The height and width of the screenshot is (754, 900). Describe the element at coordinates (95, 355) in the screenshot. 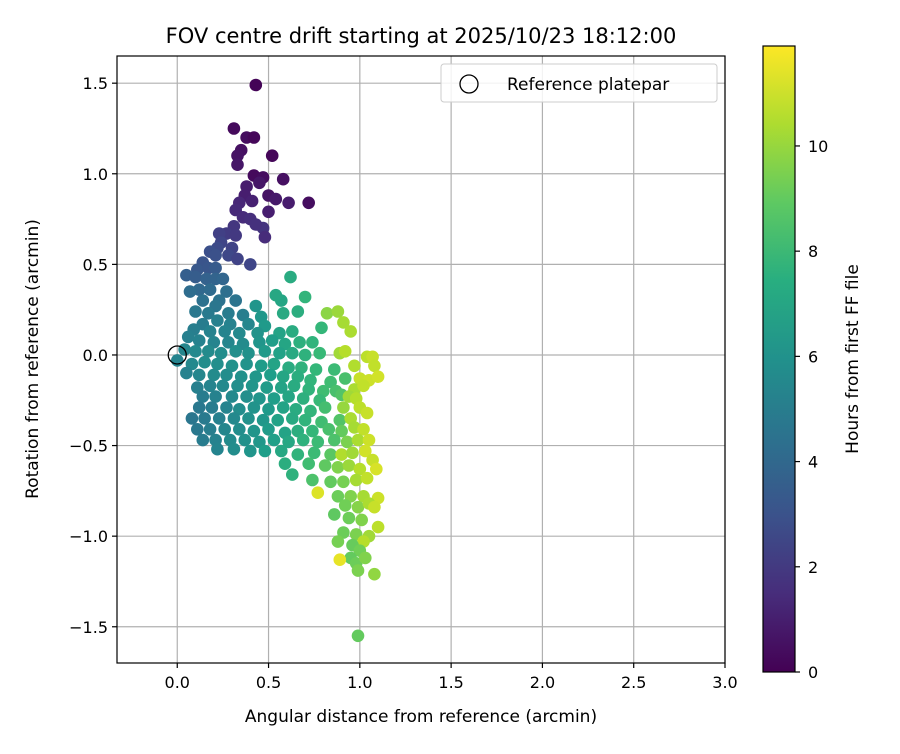

I see `y-tick-label-3: 0.0` at that location.